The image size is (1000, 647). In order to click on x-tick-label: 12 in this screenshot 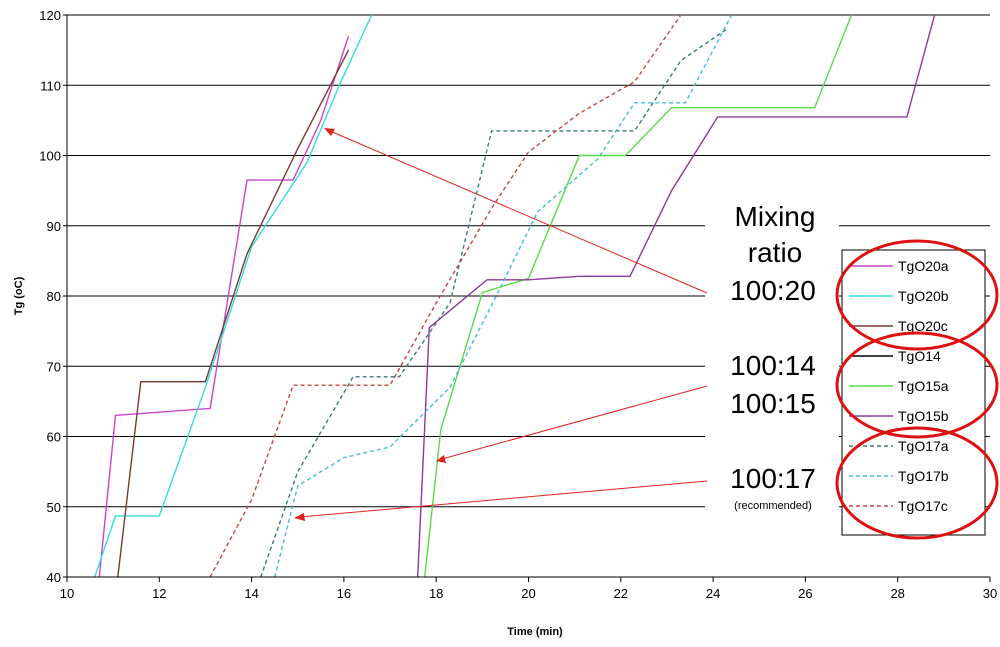, I will do `click(159, 593)`.